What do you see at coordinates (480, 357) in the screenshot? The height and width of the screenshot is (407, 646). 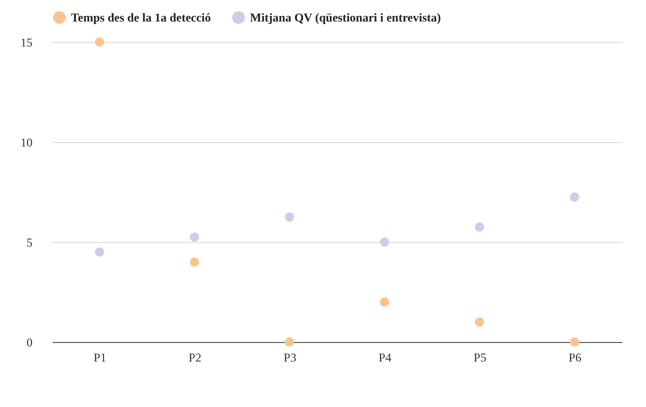 I see `x-tick-label: P5` at bounding box center [480, 357].